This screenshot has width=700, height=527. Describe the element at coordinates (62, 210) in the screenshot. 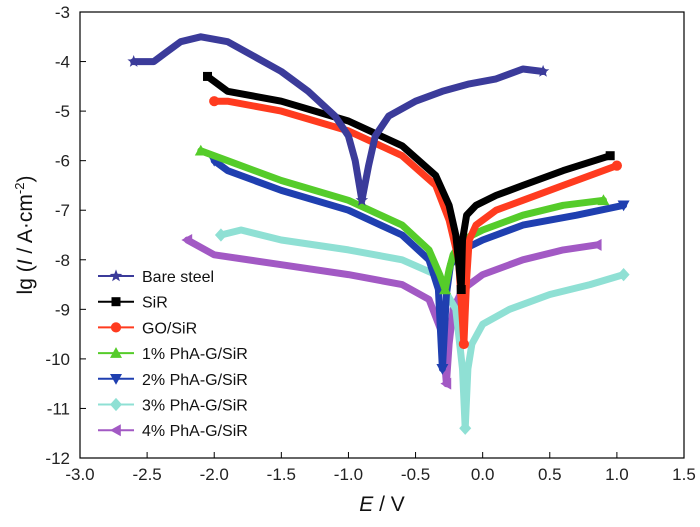

I see `y-tick-label: -7` at that location.